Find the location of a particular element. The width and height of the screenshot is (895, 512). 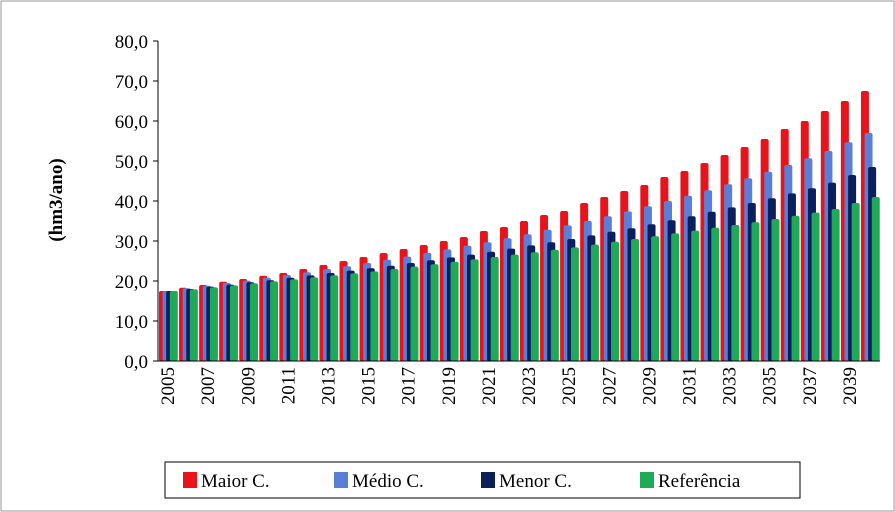

legend-label: Referência is located at coordinates (699, 481).